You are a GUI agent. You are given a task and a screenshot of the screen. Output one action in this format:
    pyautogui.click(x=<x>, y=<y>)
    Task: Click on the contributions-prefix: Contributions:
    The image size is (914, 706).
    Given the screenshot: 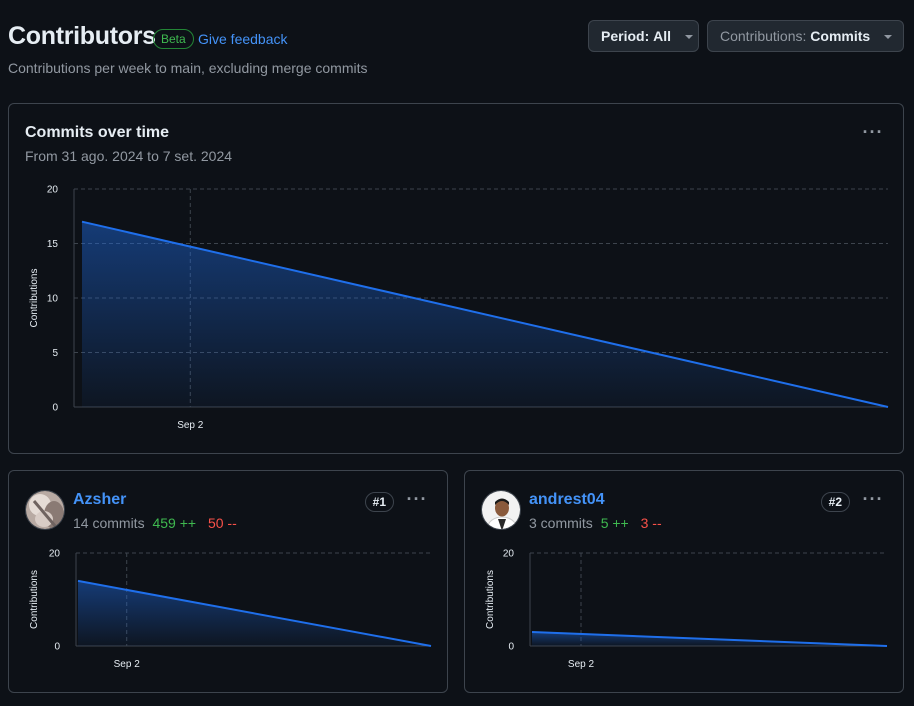 What is the action you would take?
    pyautogui.click(x=763, y=36)
    